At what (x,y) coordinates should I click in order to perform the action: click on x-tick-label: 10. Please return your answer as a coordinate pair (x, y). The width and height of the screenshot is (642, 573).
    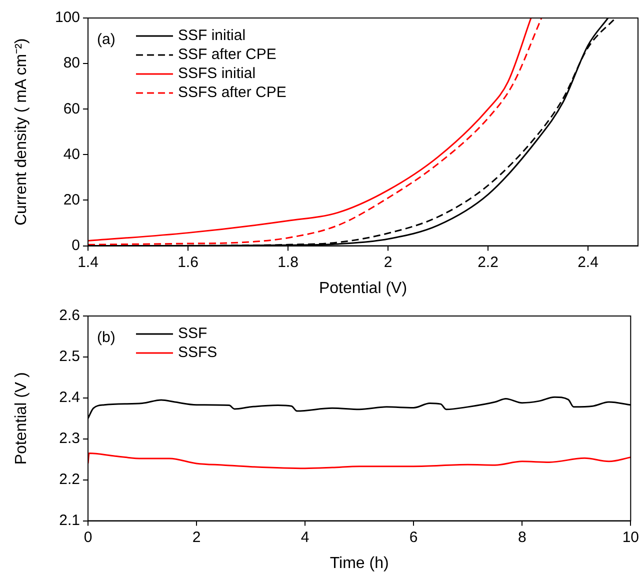
    Looking at the image, I should click on (630, 537).